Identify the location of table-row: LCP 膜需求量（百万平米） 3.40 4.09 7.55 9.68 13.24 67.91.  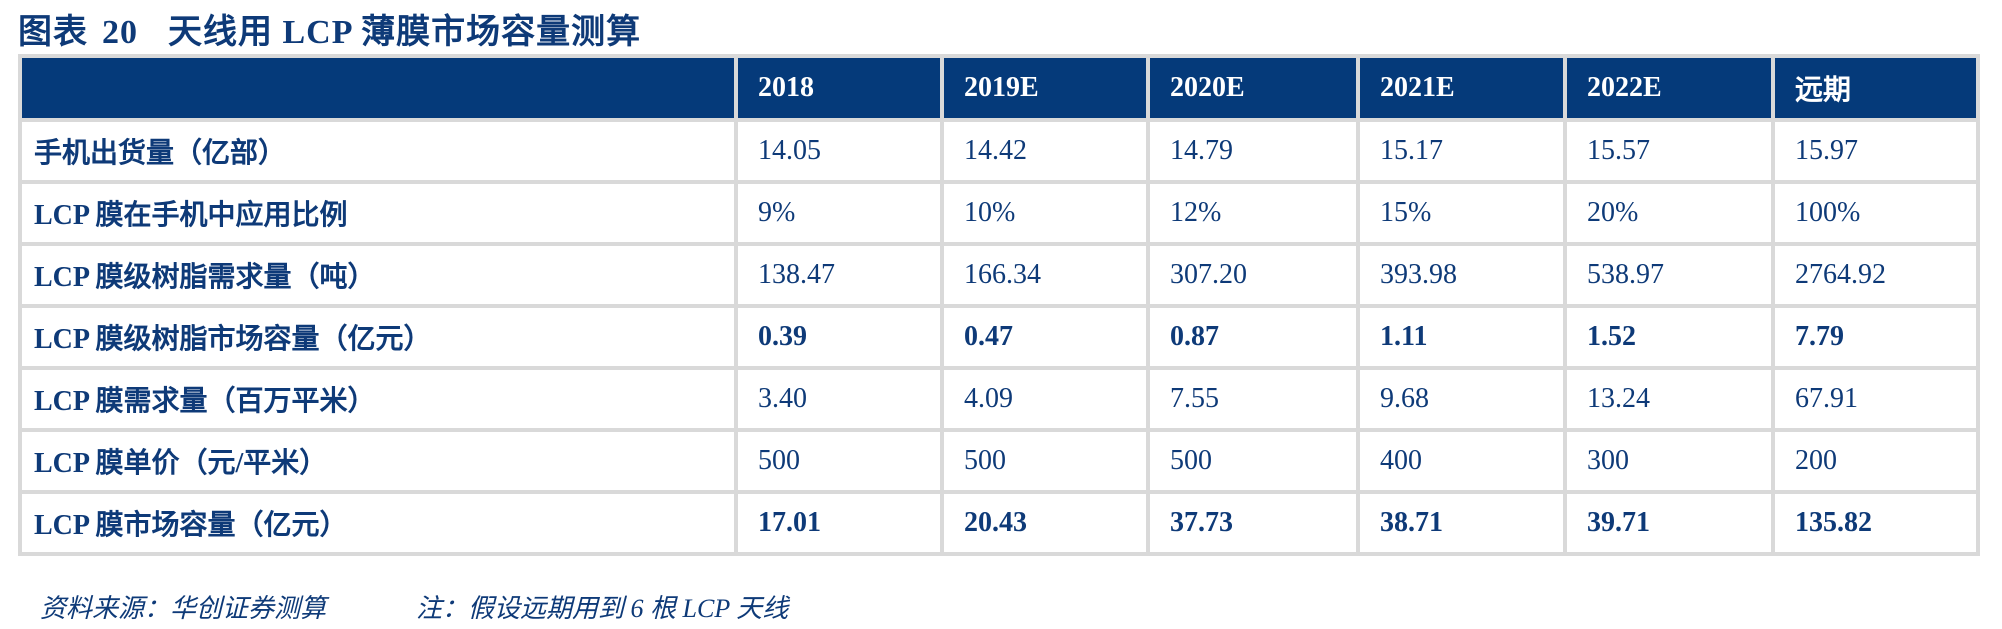
(999, 399).